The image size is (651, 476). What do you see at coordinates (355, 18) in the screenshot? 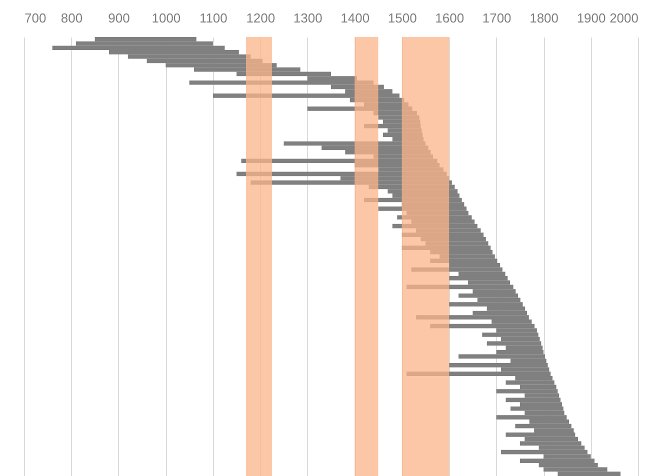
I see `x-tick-label: 1400` at bounding box center [355, 18].